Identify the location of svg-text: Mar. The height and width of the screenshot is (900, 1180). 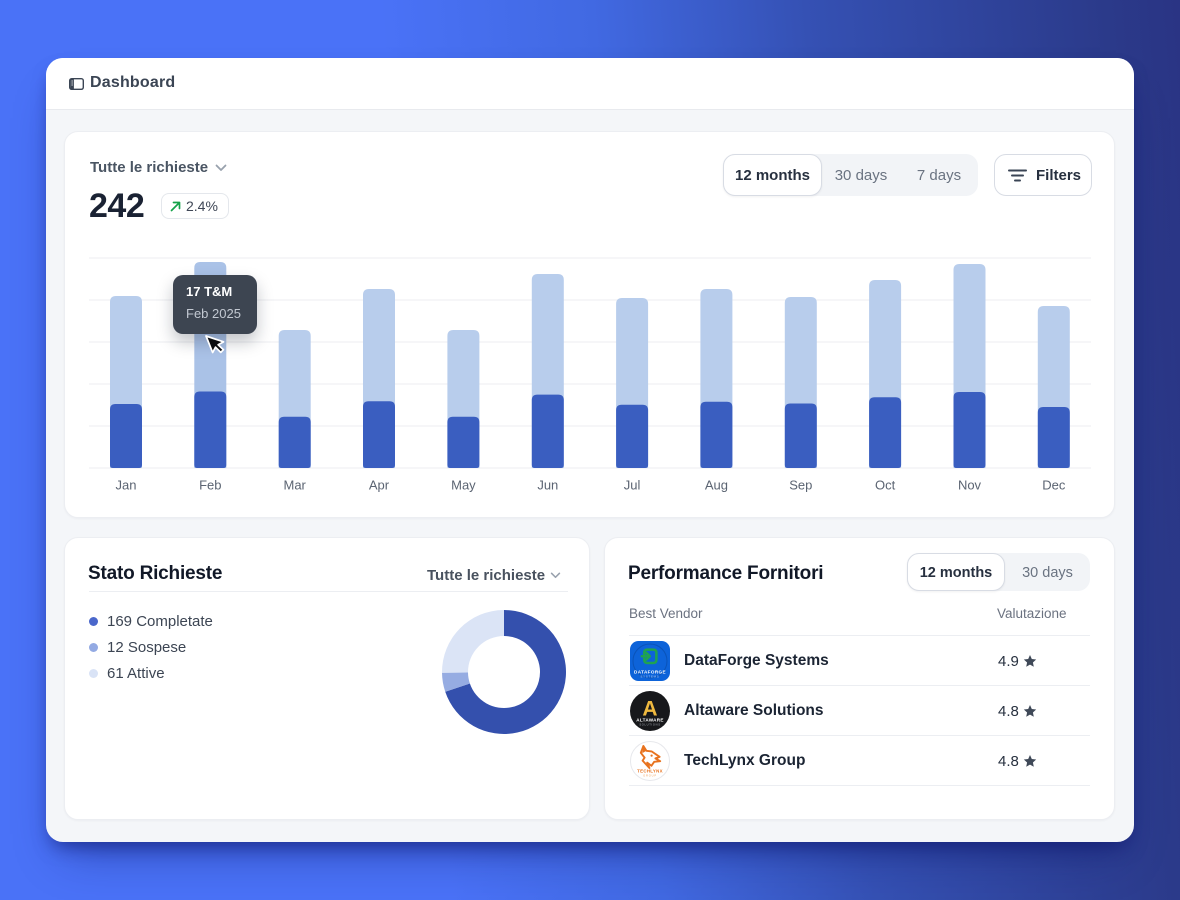
(295, 485).